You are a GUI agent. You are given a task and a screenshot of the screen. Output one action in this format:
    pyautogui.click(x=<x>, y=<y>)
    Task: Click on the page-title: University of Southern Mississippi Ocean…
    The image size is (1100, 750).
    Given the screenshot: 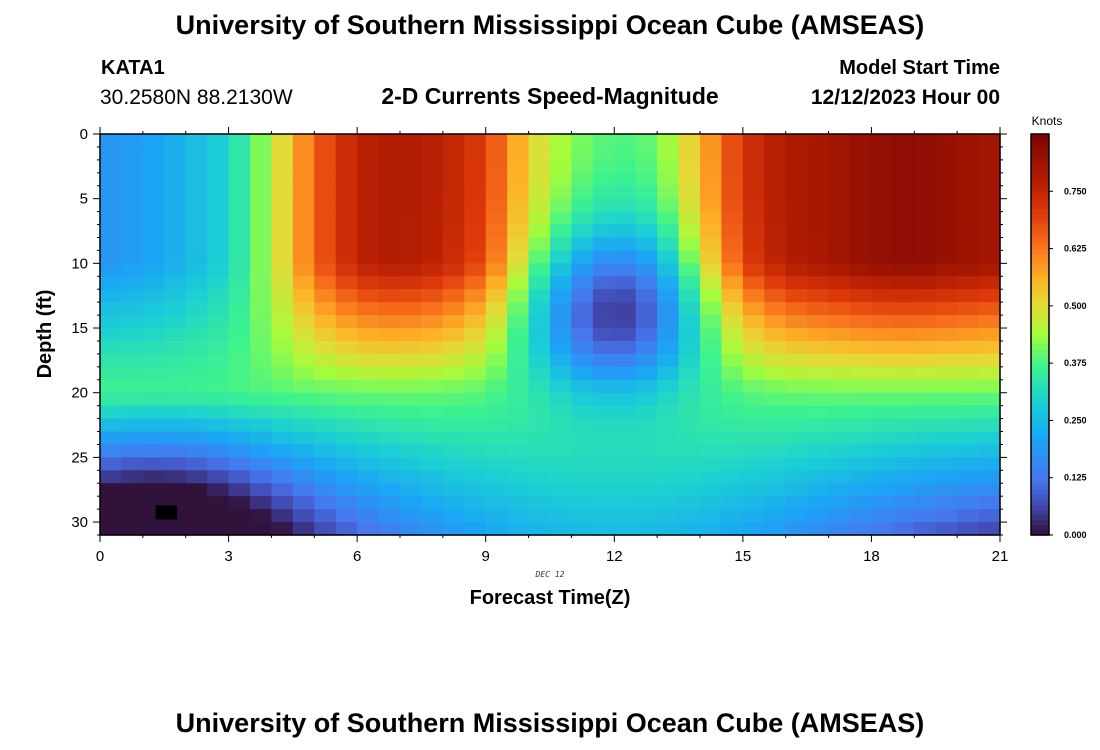 What is the action you would take?
    pyautogui.click(x=550, y=25)
    